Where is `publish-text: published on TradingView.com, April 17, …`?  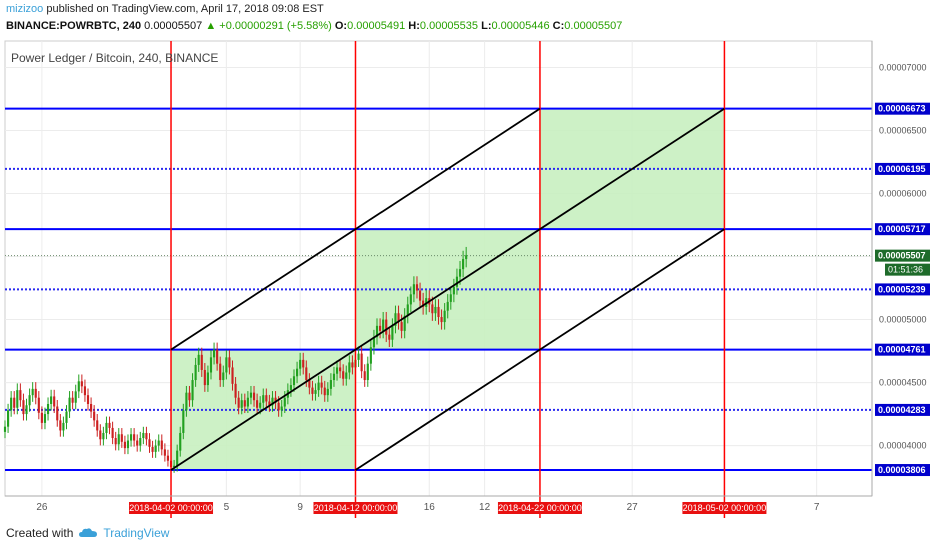 publish-text: published on TradingView.com, April 17, … is located at coordinates (183, 9).